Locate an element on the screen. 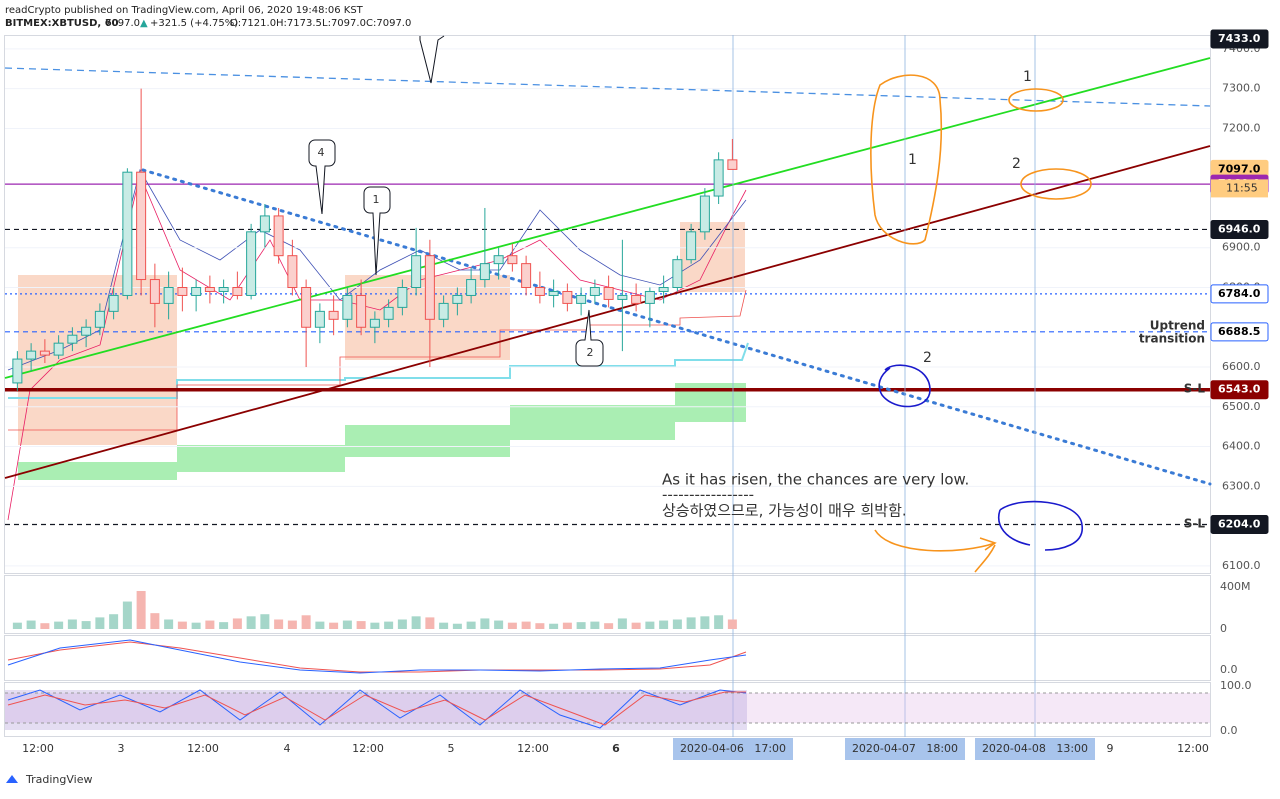 This screenshot has width=1280, height=799. label: 1 is located at coordinates (1027, 77).